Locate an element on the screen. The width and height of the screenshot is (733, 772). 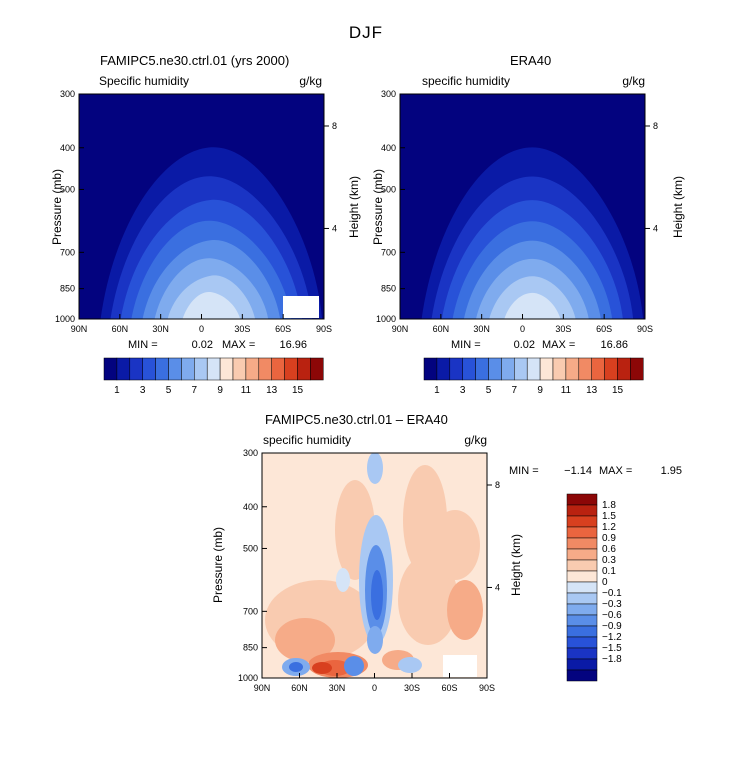
pressure-tick-label: 400 is located at coordinates (67, 148).